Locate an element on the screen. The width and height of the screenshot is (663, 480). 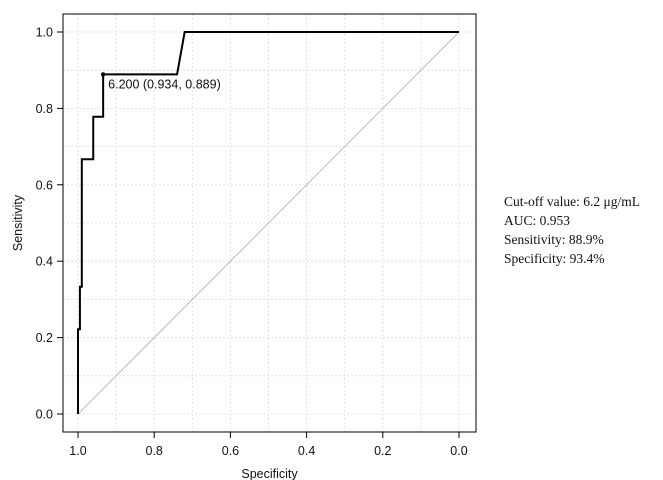
x-axis-label: Specificity is located at coordinates (269, 473).